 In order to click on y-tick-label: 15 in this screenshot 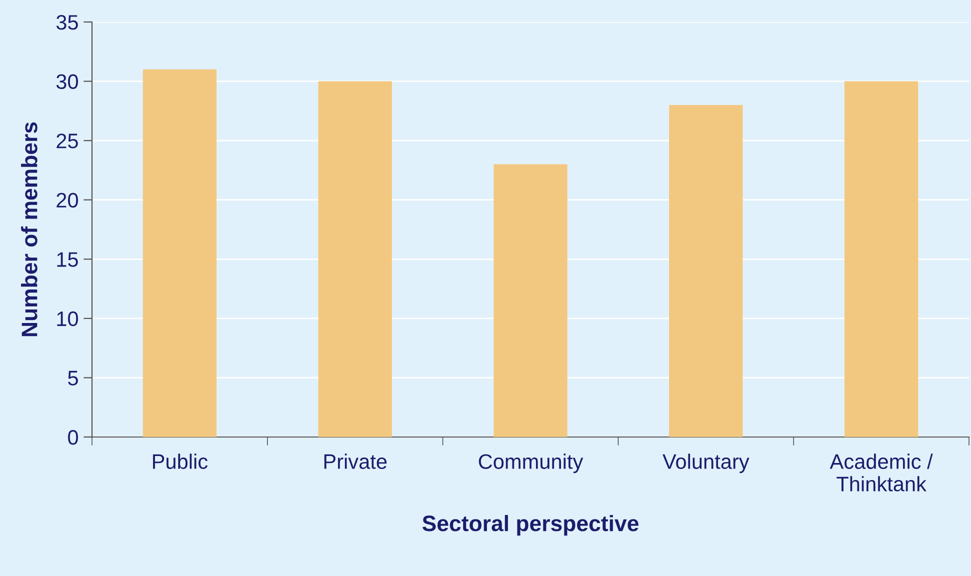, I will do `click(67, 259)`.